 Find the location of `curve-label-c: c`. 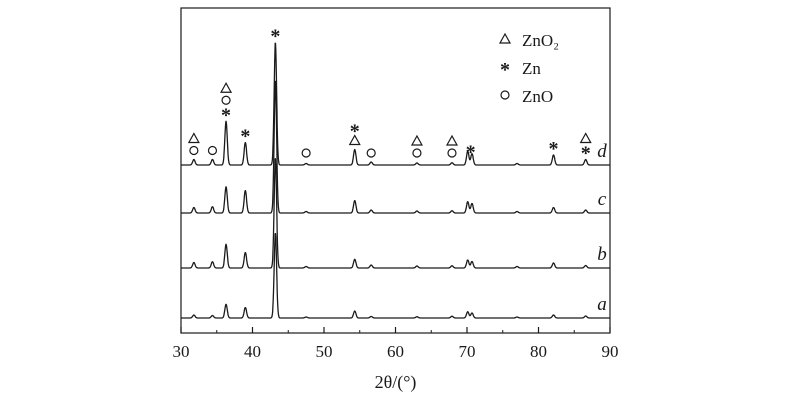

curve-label-c: c is located at coordinates (602, 199).